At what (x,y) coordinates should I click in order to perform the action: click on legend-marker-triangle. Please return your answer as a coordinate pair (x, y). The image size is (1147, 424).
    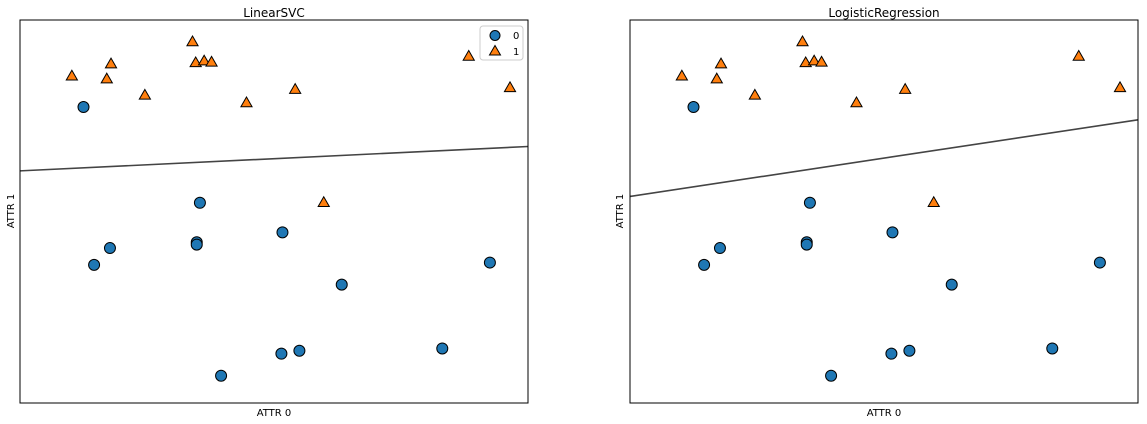
    Looking at the image, I should click on (495, 50).